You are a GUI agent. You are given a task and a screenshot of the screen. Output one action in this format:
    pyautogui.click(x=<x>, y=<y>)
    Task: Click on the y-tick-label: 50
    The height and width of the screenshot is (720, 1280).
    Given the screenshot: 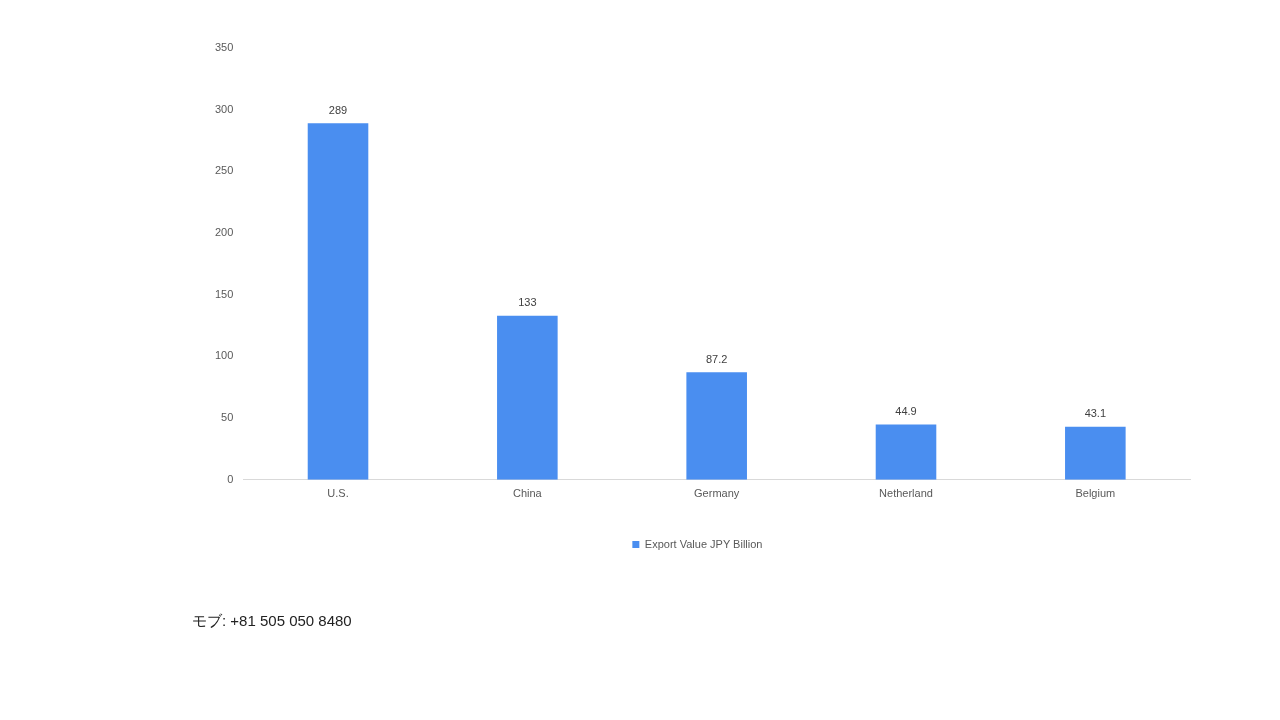 What is the action you would take?
    pyautogui.click(x=227, y=417)
    